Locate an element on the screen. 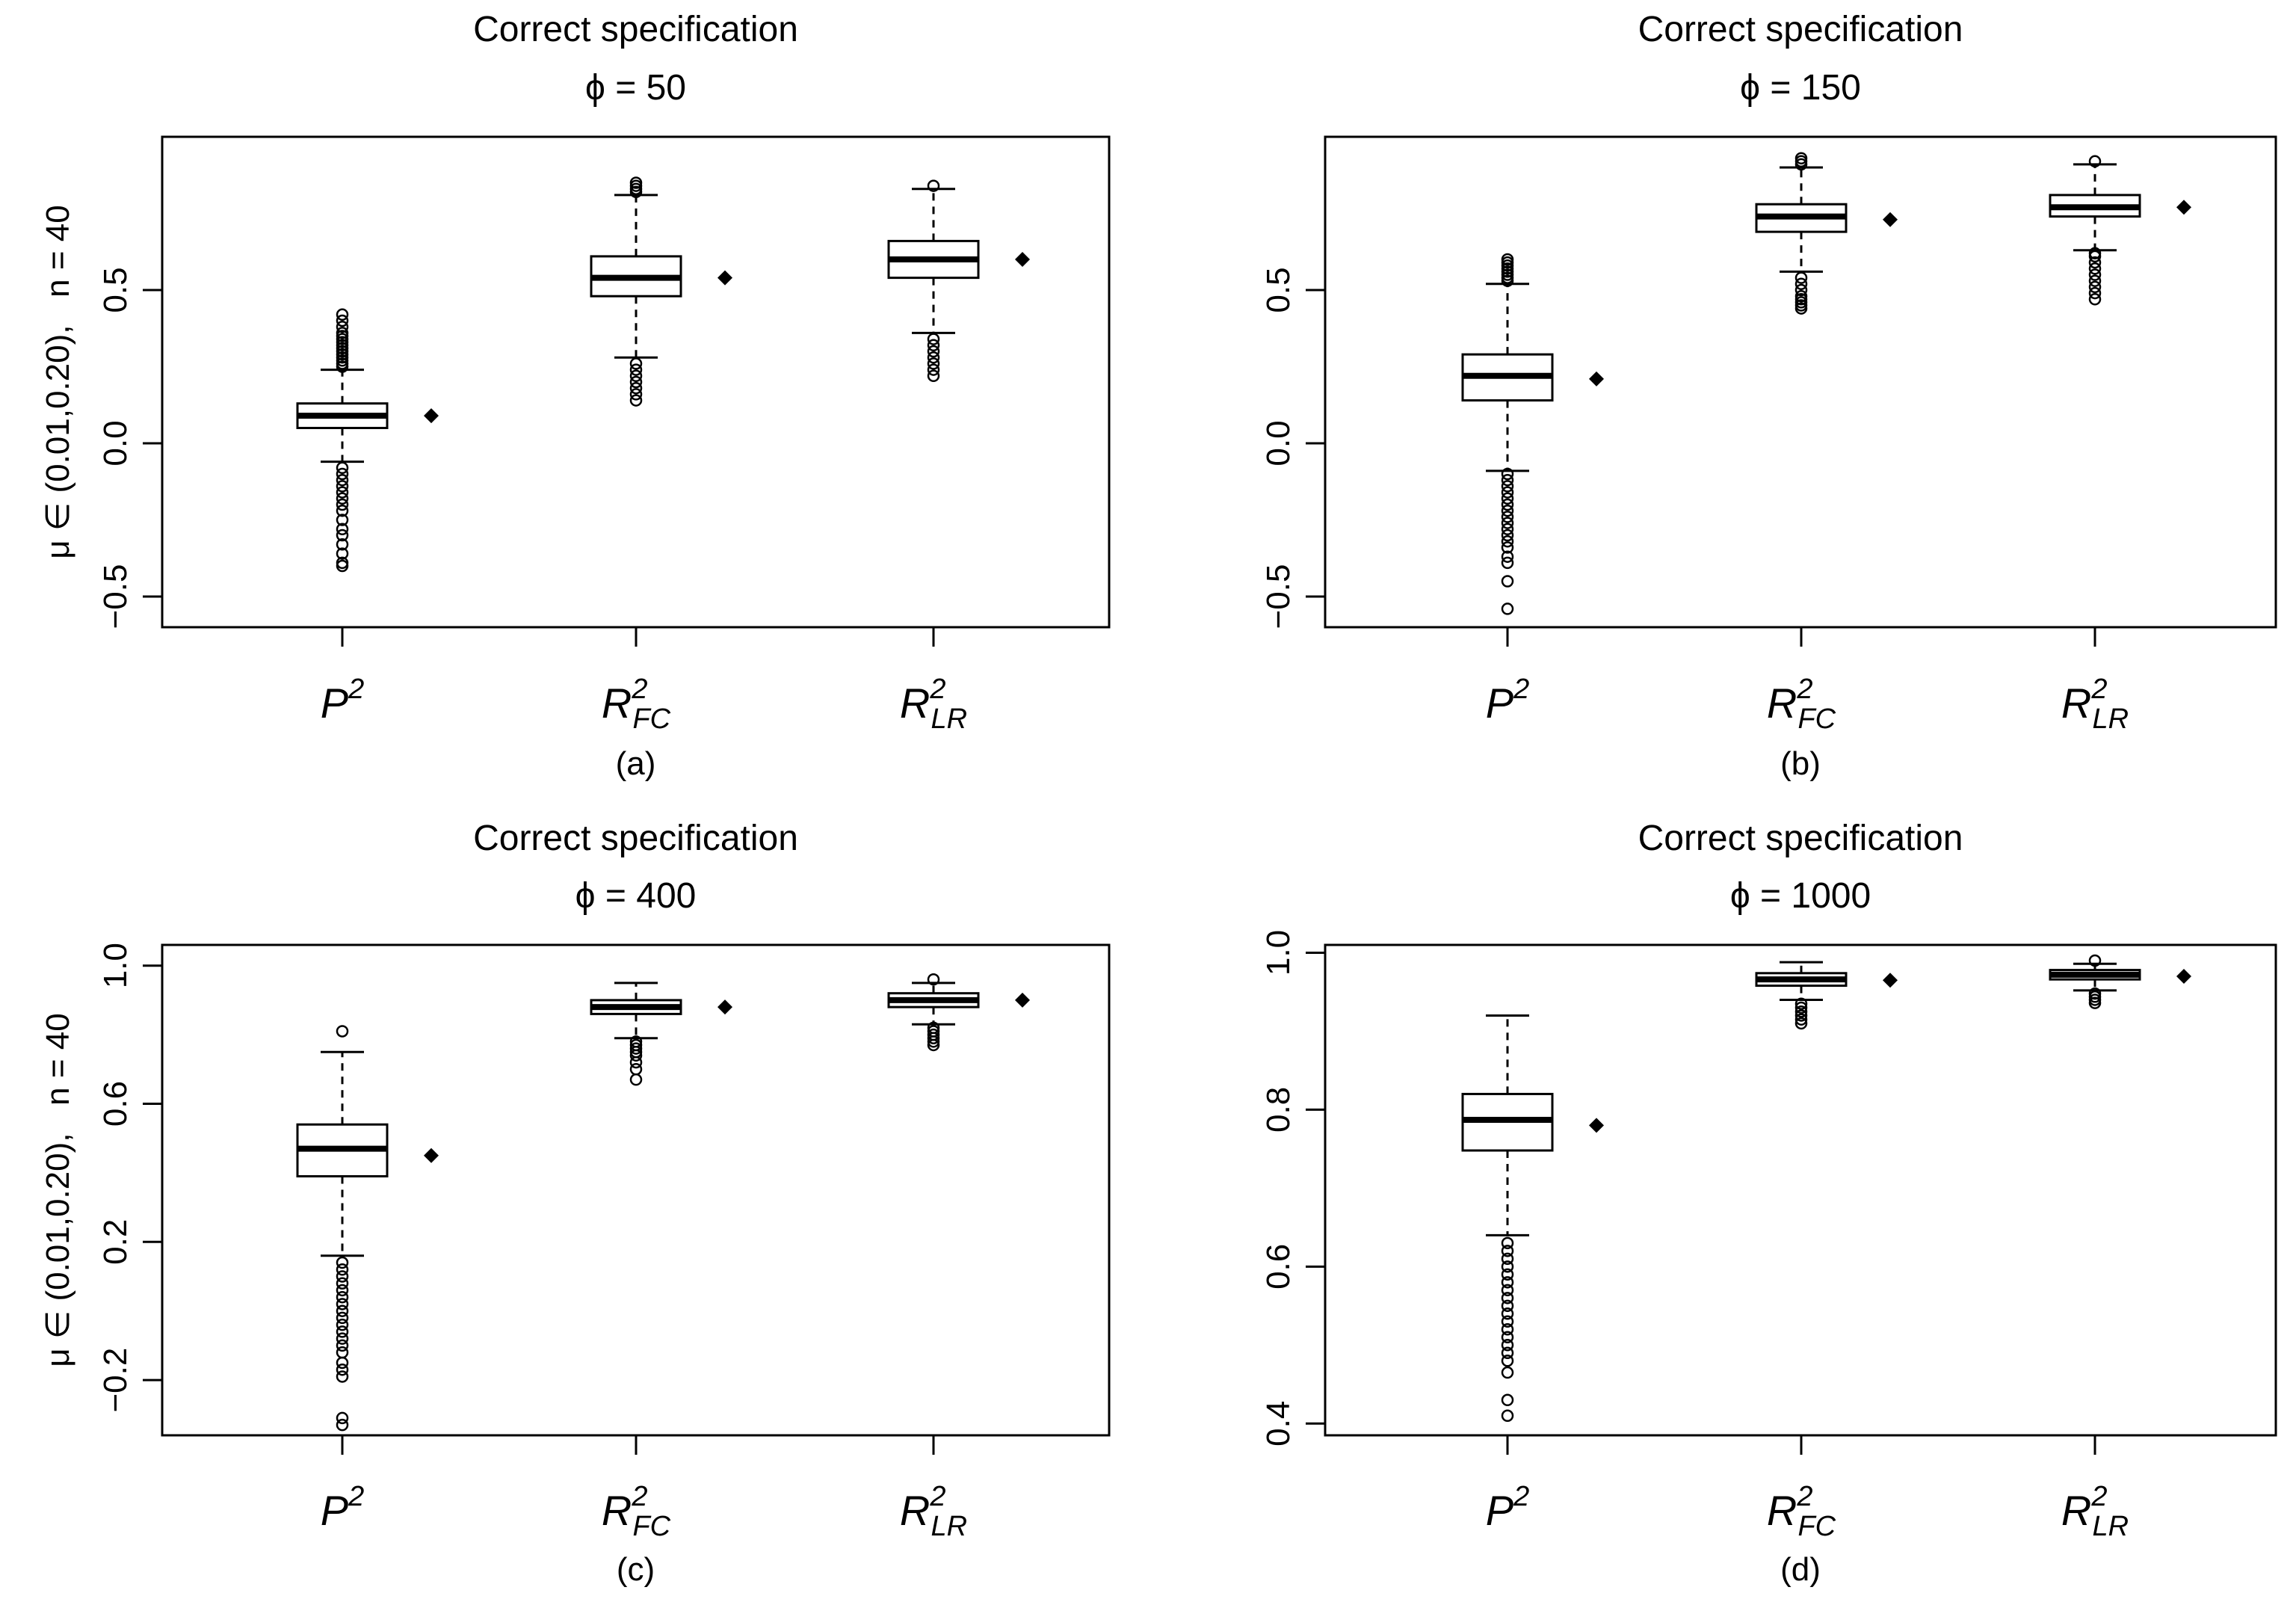  panel-label: (a) is located at coordinates (636, 763).